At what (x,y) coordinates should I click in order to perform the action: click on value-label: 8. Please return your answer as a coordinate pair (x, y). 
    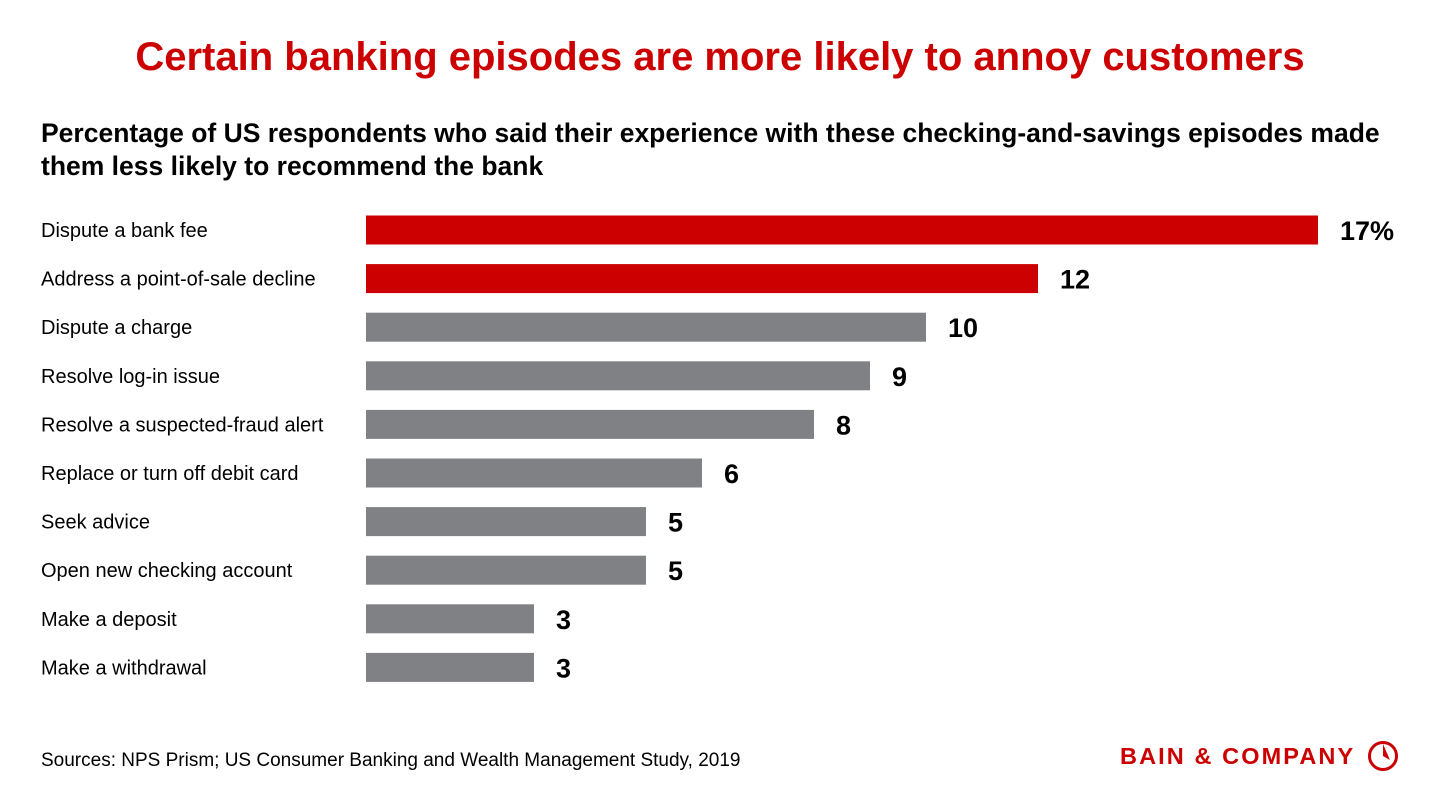
    Looking at the image, I should click on (843, 425).